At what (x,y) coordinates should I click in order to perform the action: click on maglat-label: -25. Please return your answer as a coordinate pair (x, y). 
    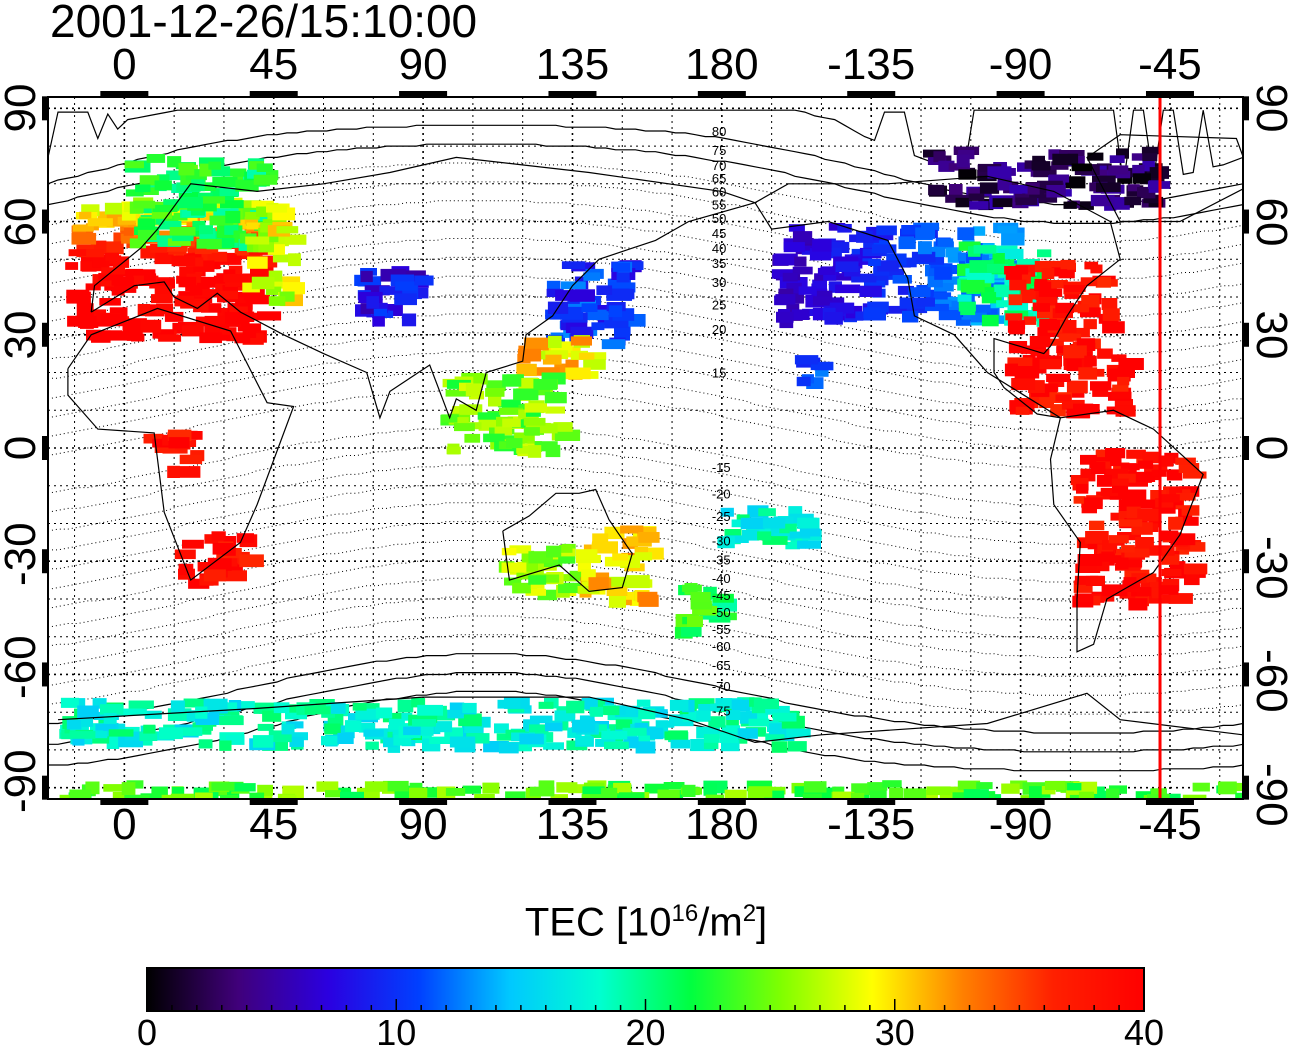
    Looking at the image, I should click on (721, 516).